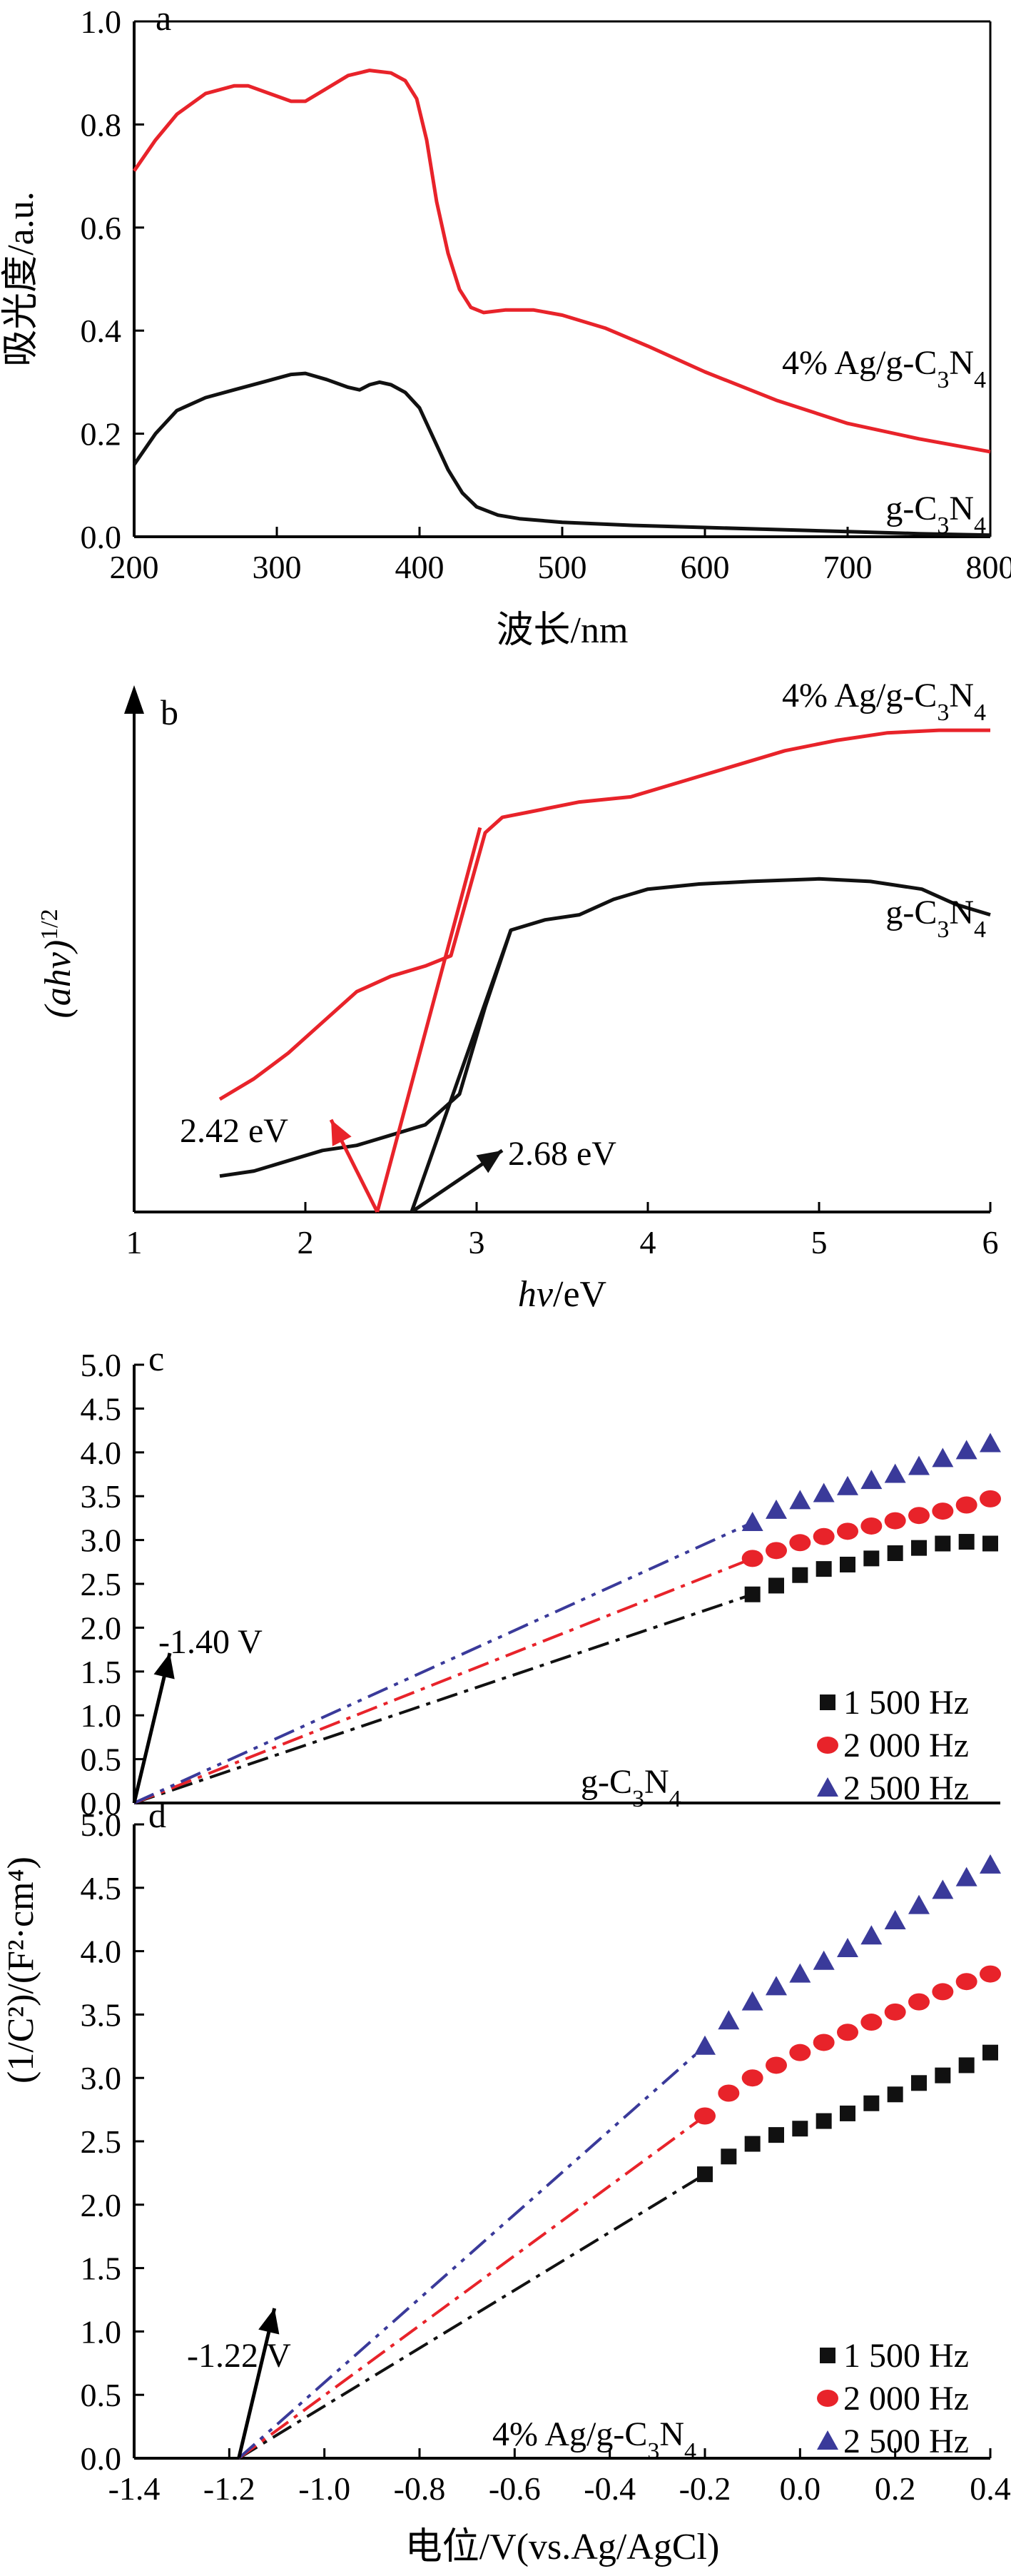  What do you see at coordinates (101, 2458) in the screenshot?
I see `panel-d-y-tick-label: 0.0` at bounding box center [101, 2458].